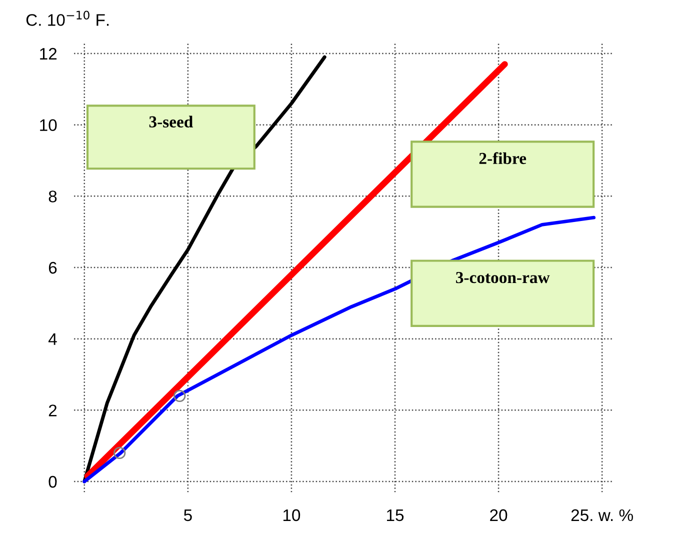 This screenshot has width=673, height=535. What do you see at coordinates (291, 515) in the screenshot?
I see `x-tick-label: 10` at bounding box center [291, 515].